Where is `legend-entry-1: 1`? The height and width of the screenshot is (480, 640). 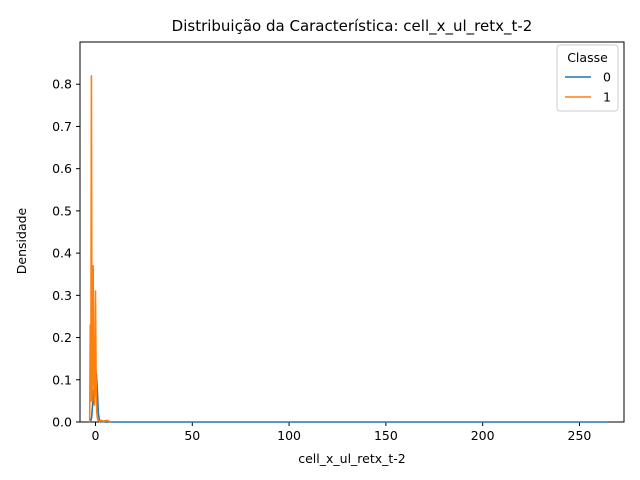
legend-entry-1: 1 is located at coordinates (607, 97).